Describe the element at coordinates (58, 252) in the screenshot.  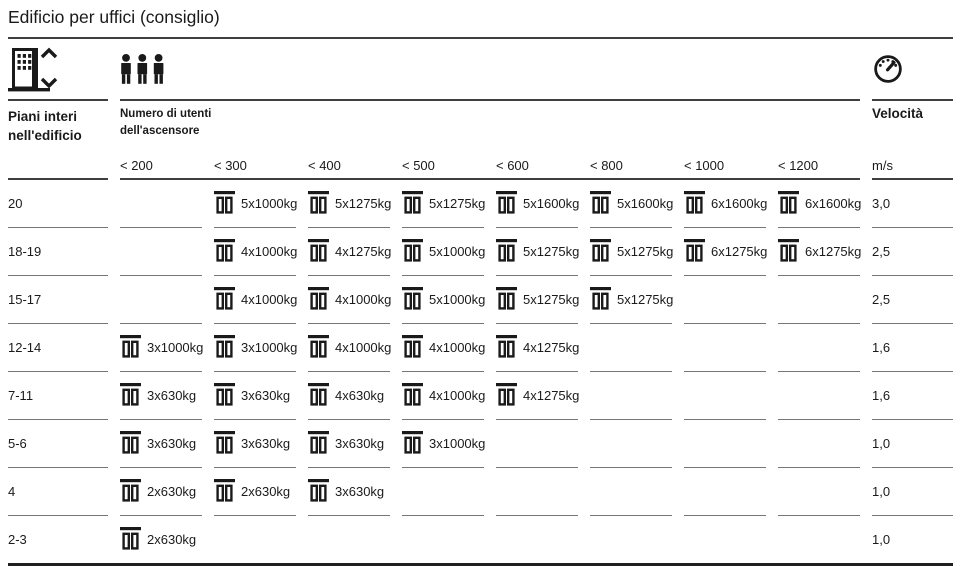
I see `floors-cell: 18-19` at that location.